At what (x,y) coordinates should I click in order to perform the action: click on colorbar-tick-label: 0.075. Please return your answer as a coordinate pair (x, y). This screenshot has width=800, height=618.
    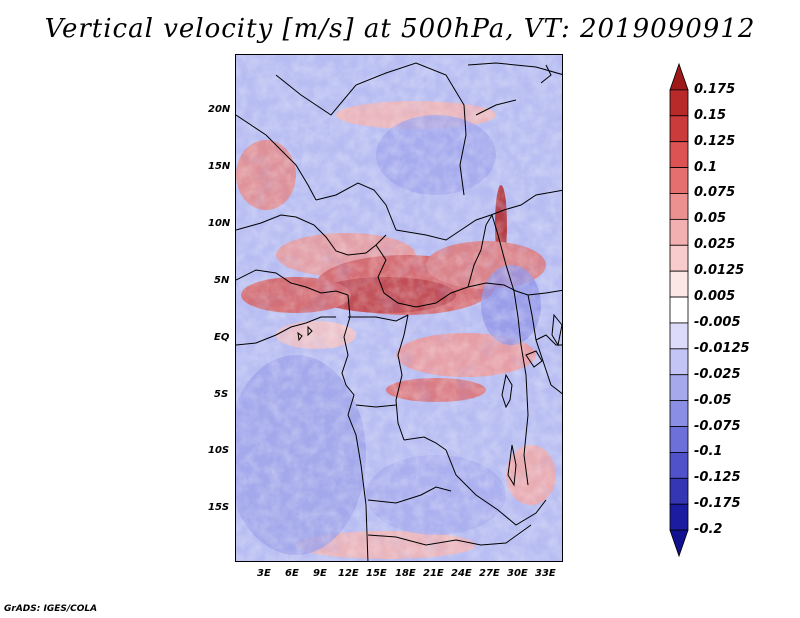
    Looking at the image, I should click on (715, 193).